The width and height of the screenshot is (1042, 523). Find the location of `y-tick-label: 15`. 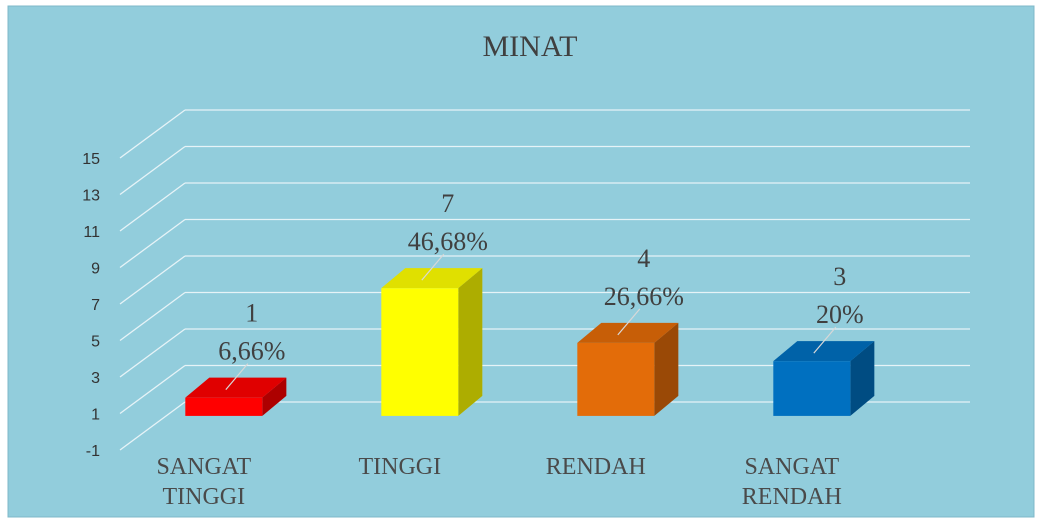

y-tick-label: 15 is located at coordinates (91, 159).